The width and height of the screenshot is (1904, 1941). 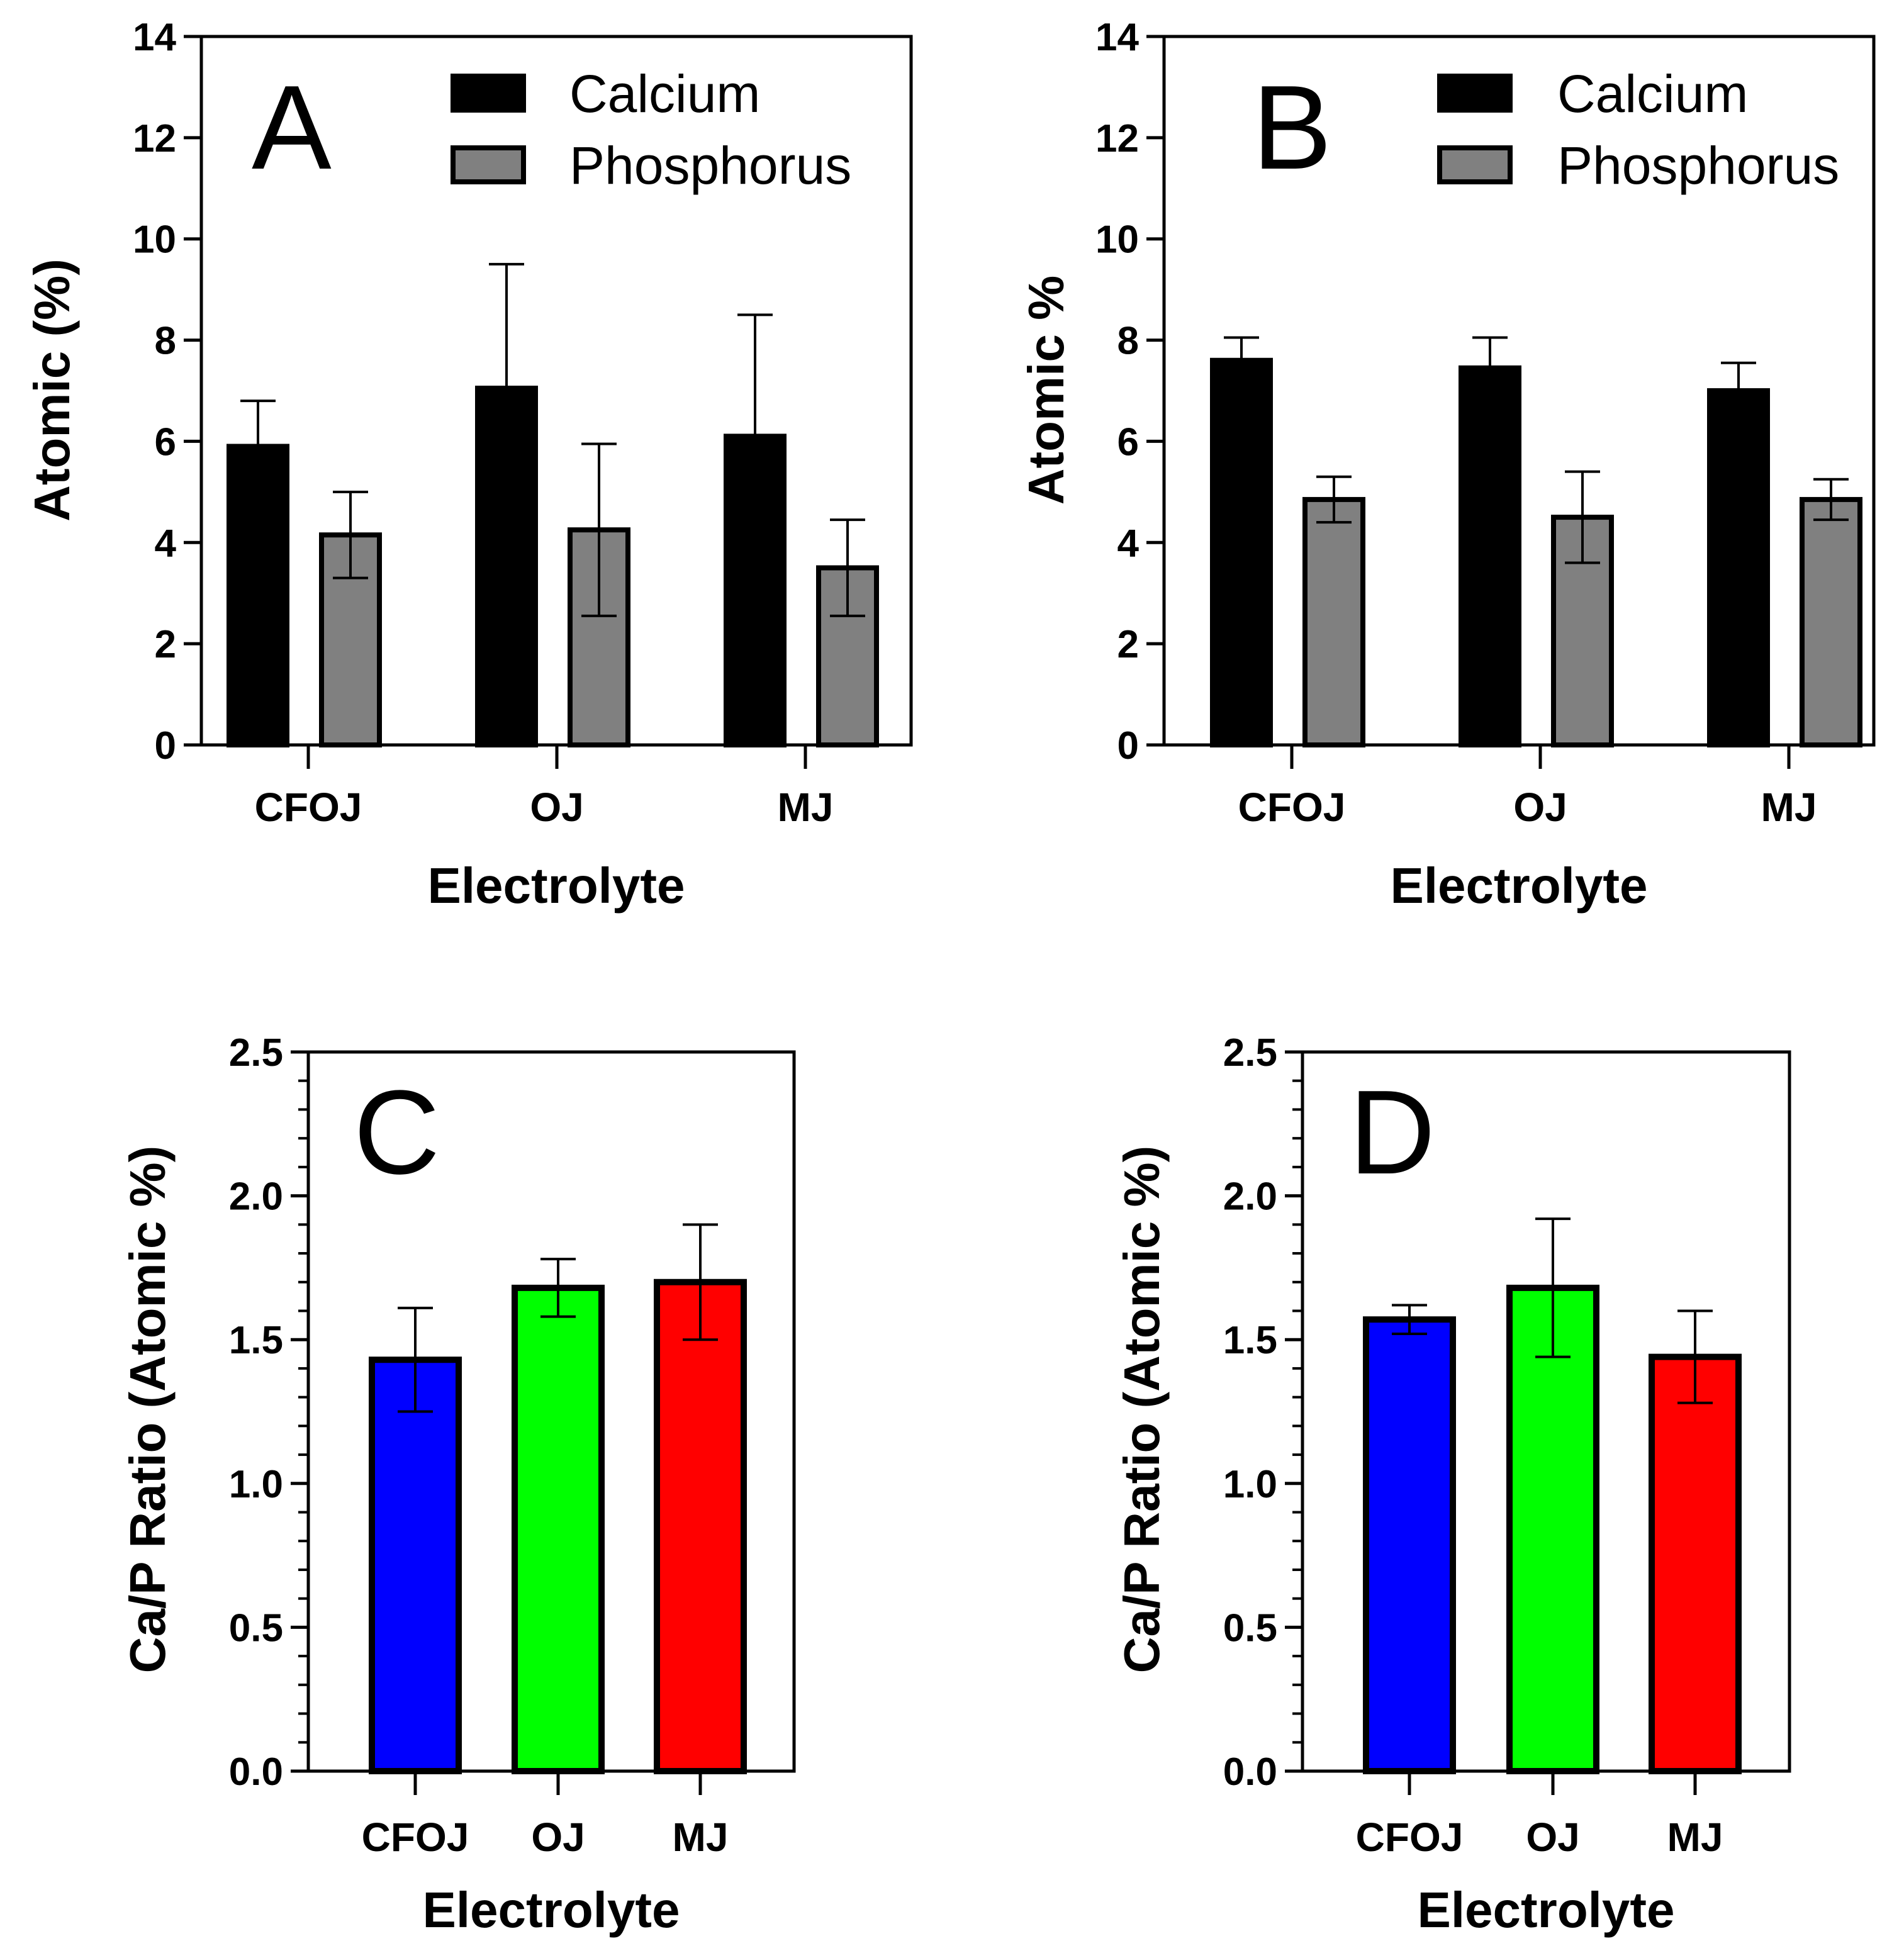 What do you see at coordinates (1333, 622) in the screenshot?
I see `bar-phosphorus-cfoj` at bounding box center [1333, 622].